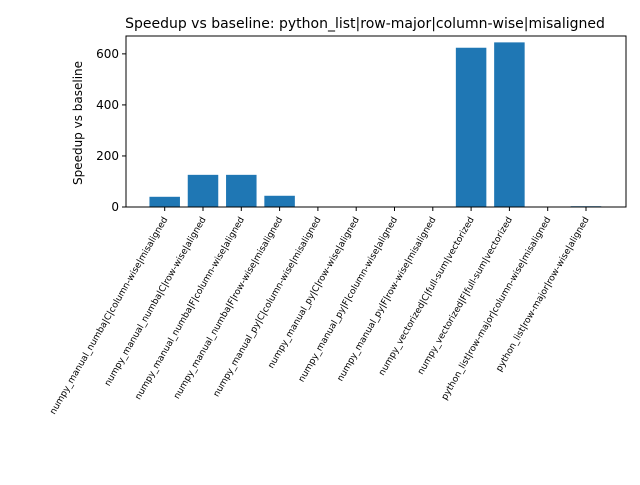 Image resolution: width=640 pixels, height=485 pixels. I want to click on y-tick-label: 200, so click(107, 156).